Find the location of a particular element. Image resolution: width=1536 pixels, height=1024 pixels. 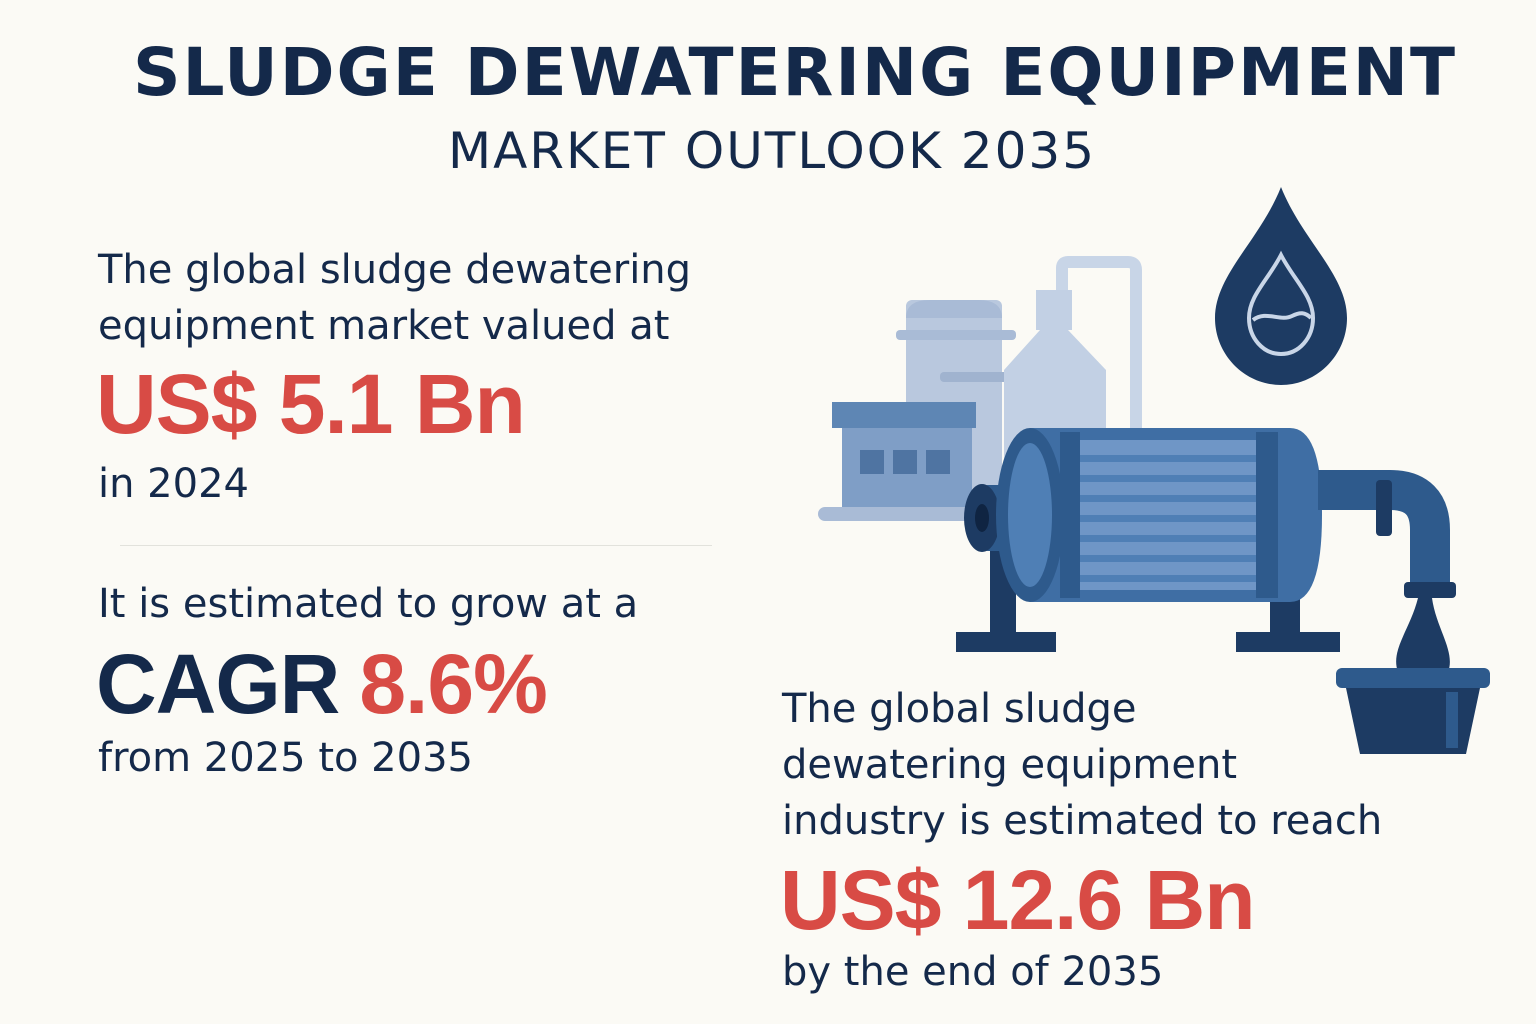

stat-current-value: US$ 5.1 Bn is located at coordinates (311, 404).